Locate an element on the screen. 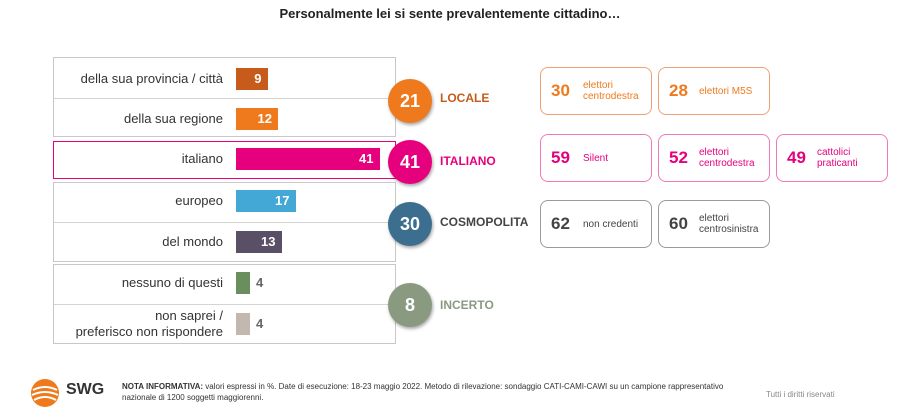  group-total-circle: 30 is located at coordinates (410, 224).